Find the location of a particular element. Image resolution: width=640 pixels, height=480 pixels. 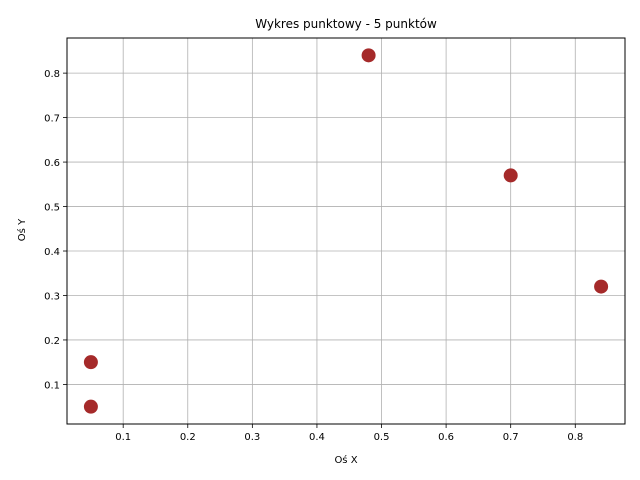

y-tick-label: 0.2 is located at coordinates (52, 341).